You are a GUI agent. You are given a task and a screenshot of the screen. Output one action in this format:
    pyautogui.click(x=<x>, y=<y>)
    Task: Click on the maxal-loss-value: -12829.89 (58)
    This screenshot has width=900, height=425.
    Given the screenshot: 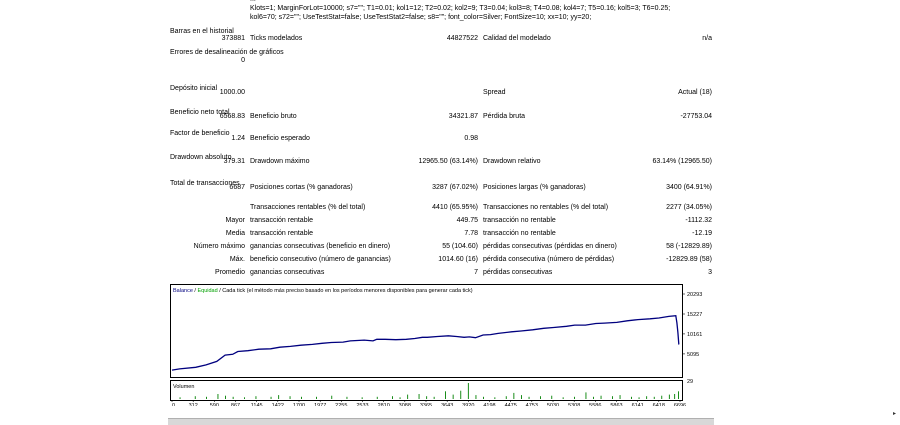 What is the action you would take?
    pyautogui.click(x=689, y=259)
    